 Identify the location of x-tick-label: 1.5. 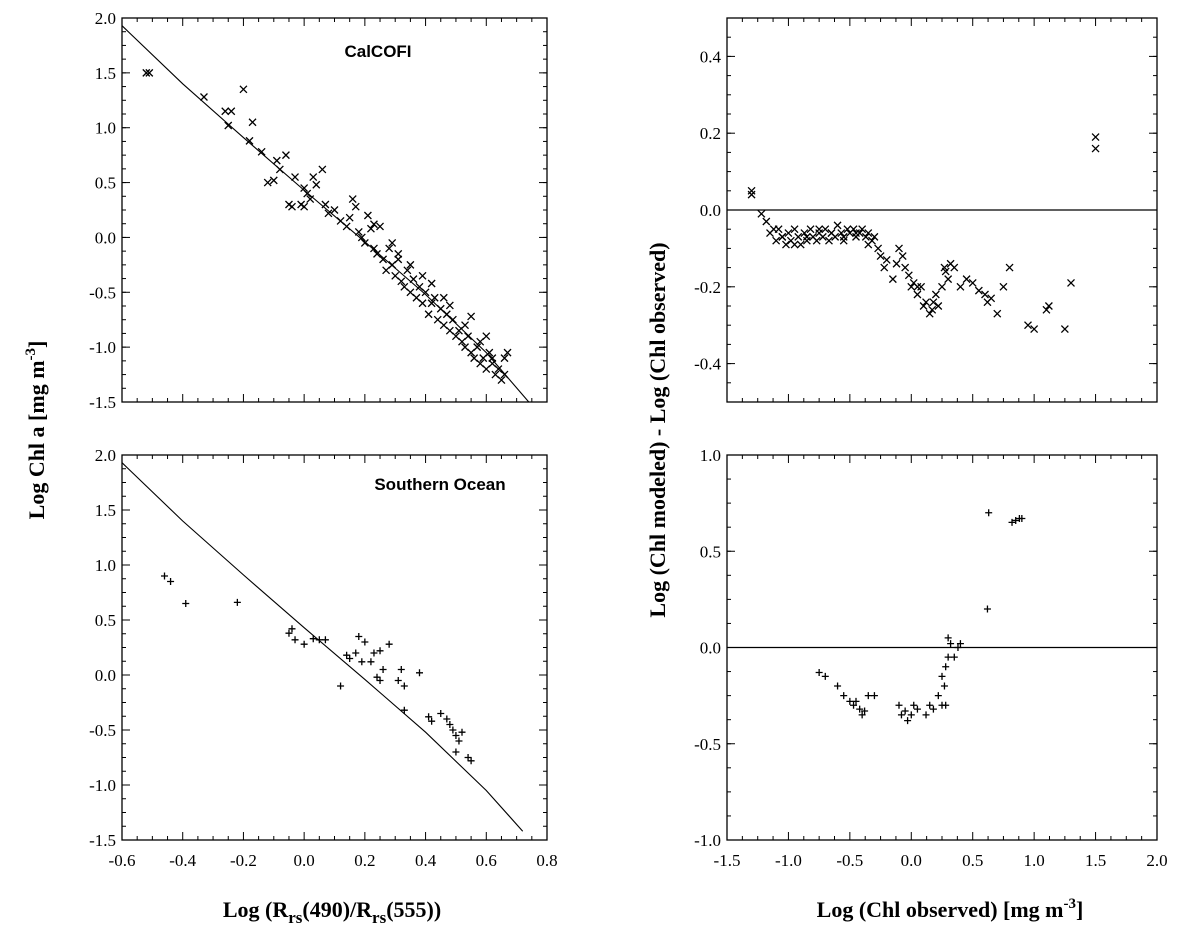
(1095, 860).